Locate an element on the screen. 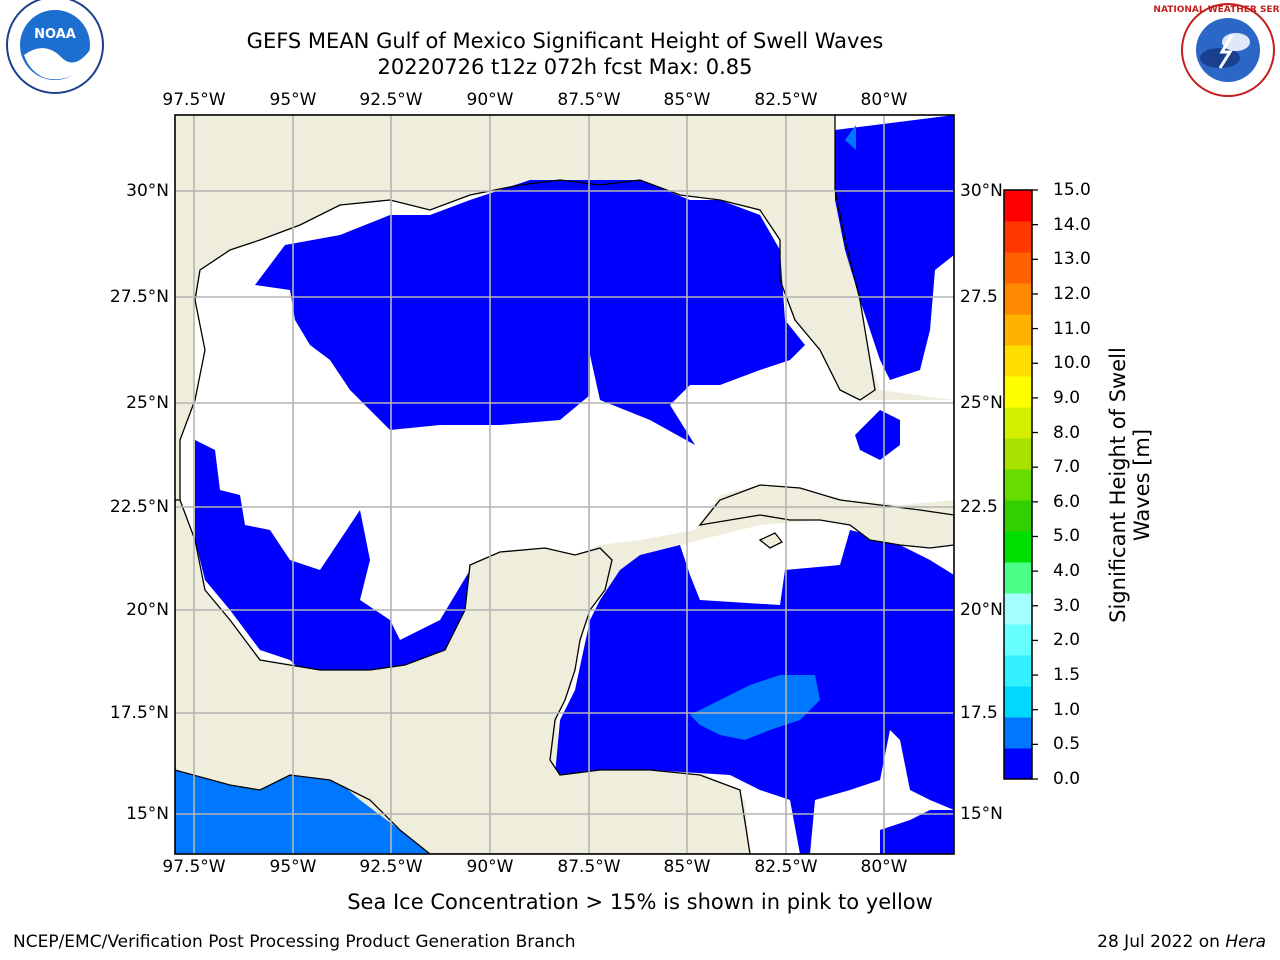  noaa-logo: NOAA is located at coordinates (55, 47).